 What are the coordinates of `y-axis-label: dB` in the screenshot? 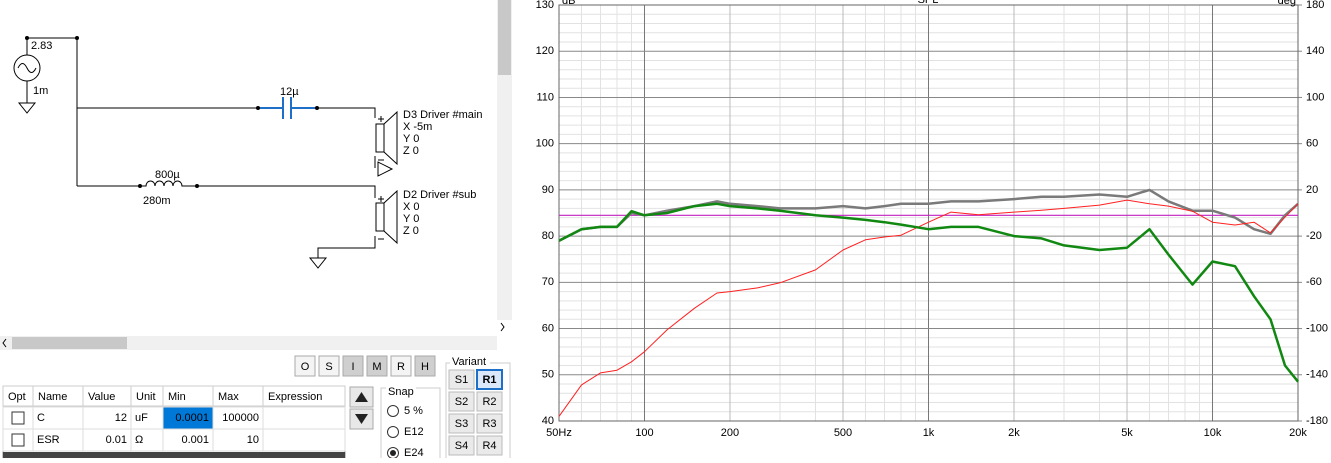 It's located at (568, 3).